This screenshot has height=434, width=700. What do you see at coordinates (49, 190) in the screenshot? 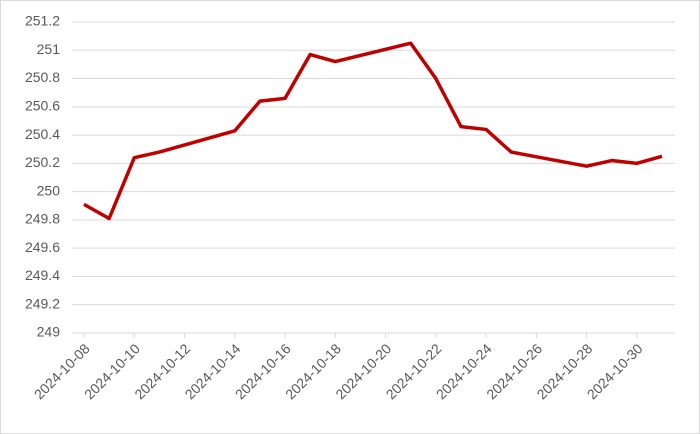
I see `y-tick-label: 250` at bounding box center [49, 190].